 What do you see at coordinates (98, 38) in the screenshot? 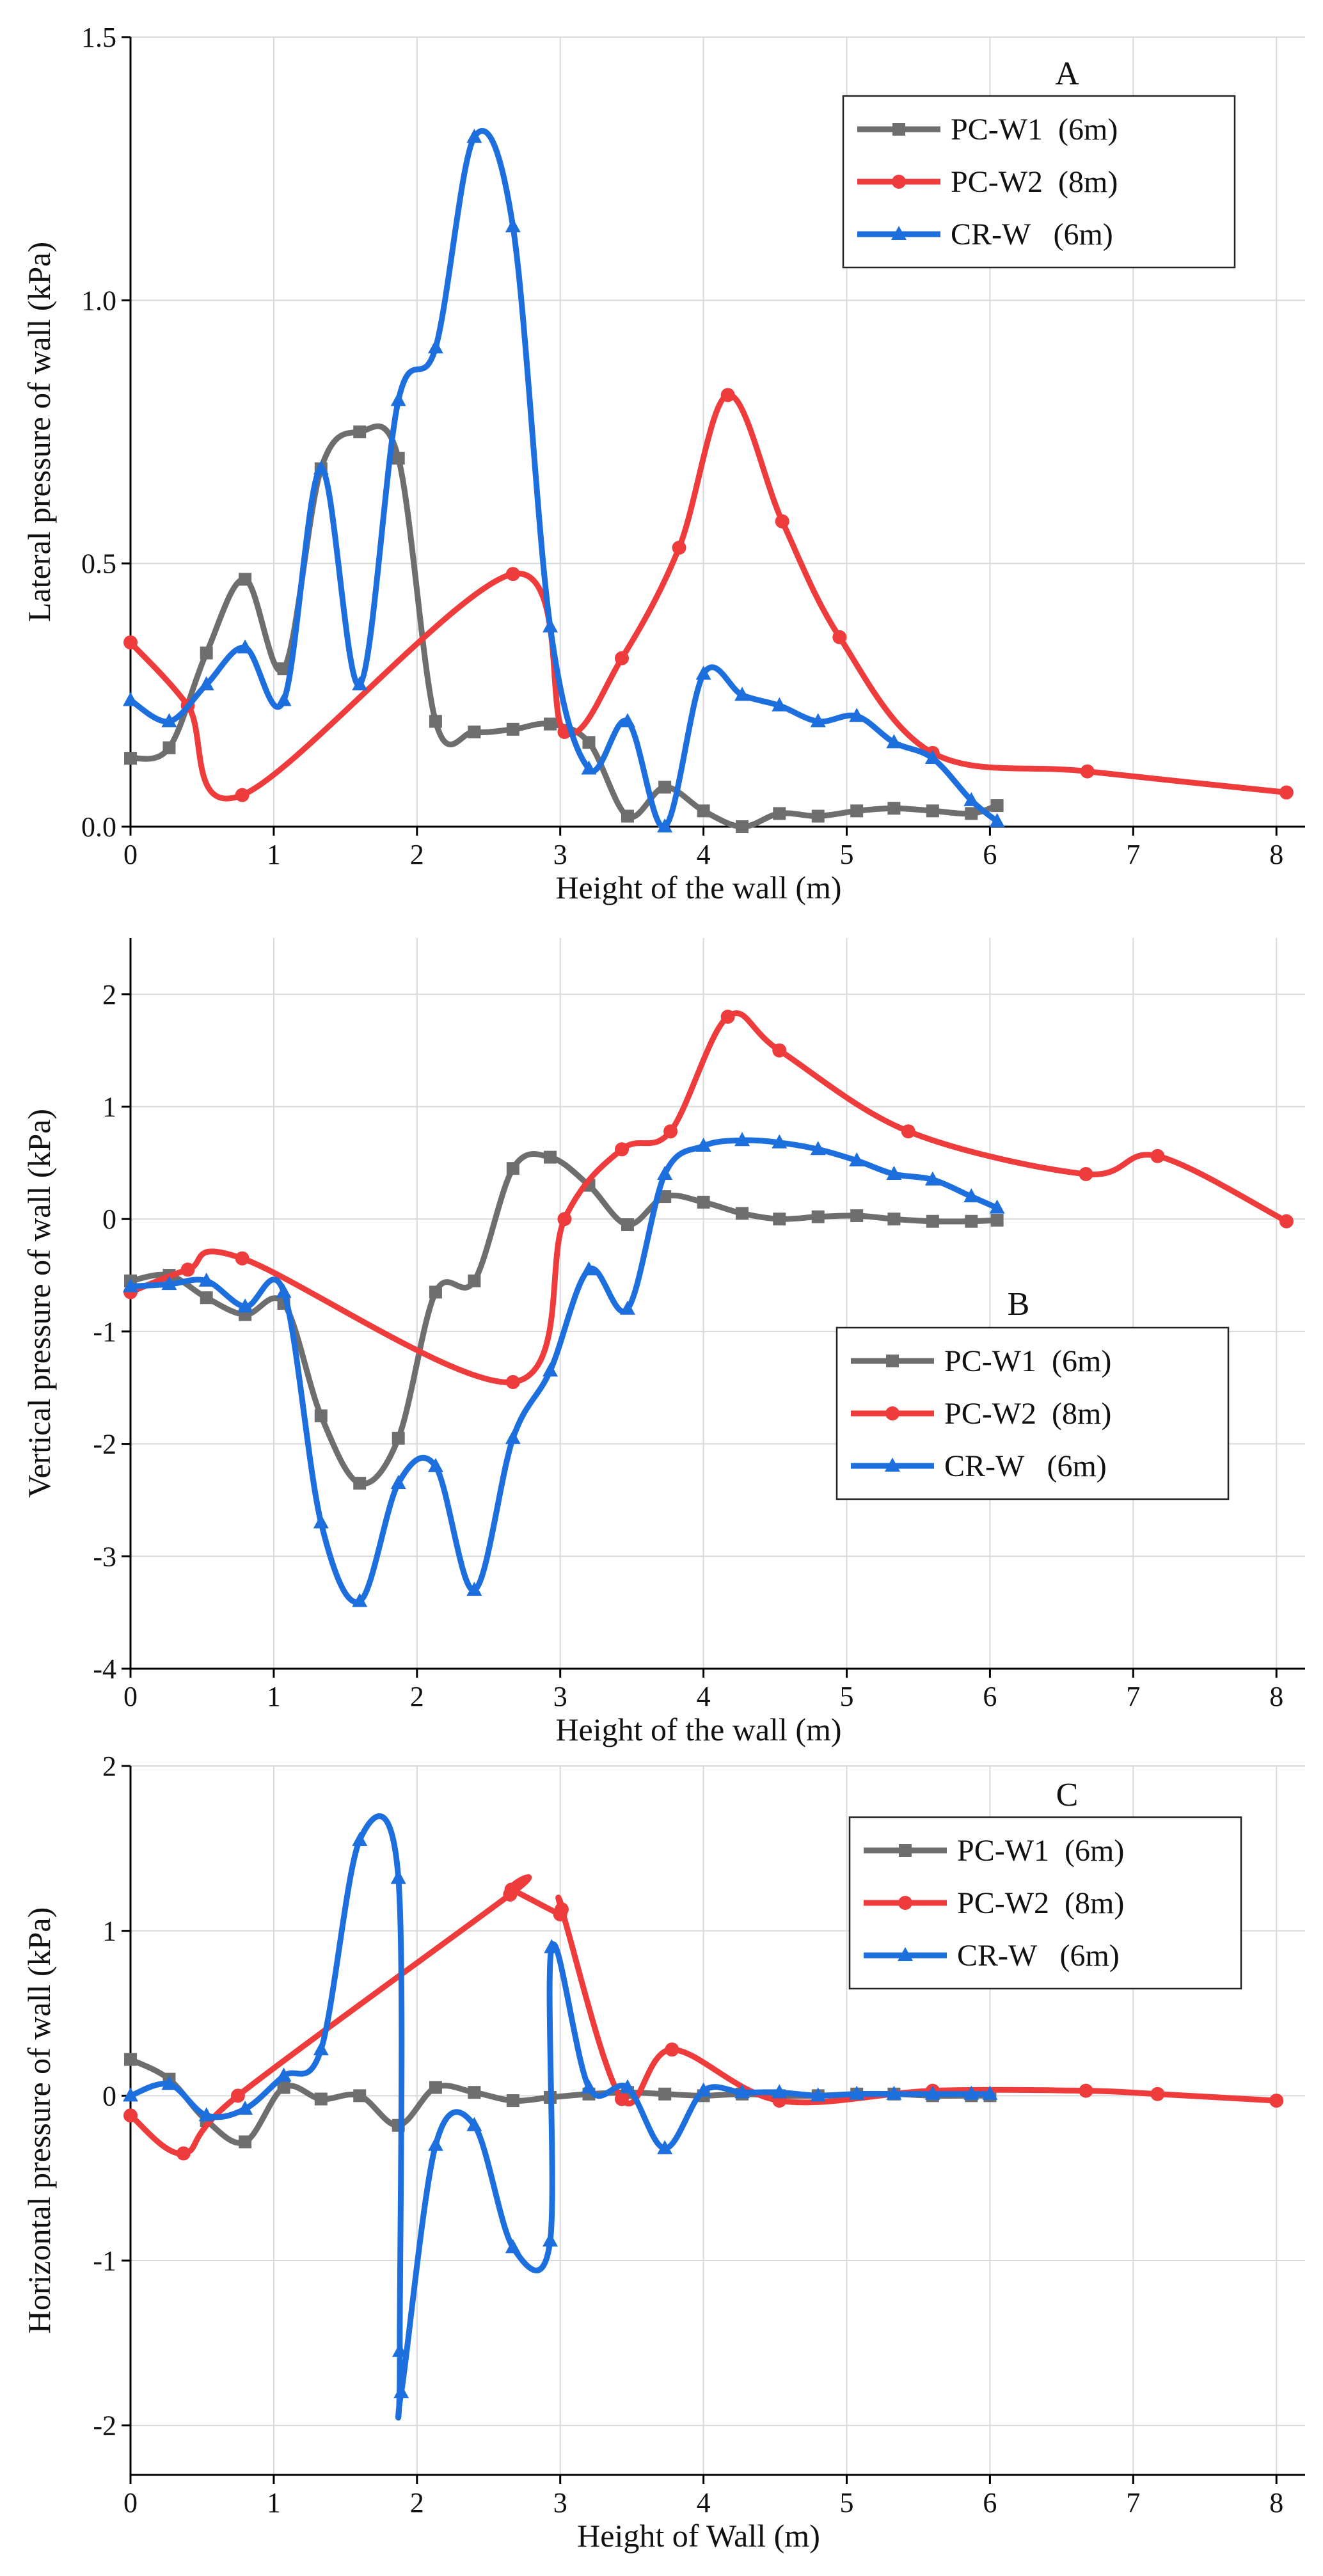
I see `y-tick-label: 1.5` at bounding box center [98, 38].